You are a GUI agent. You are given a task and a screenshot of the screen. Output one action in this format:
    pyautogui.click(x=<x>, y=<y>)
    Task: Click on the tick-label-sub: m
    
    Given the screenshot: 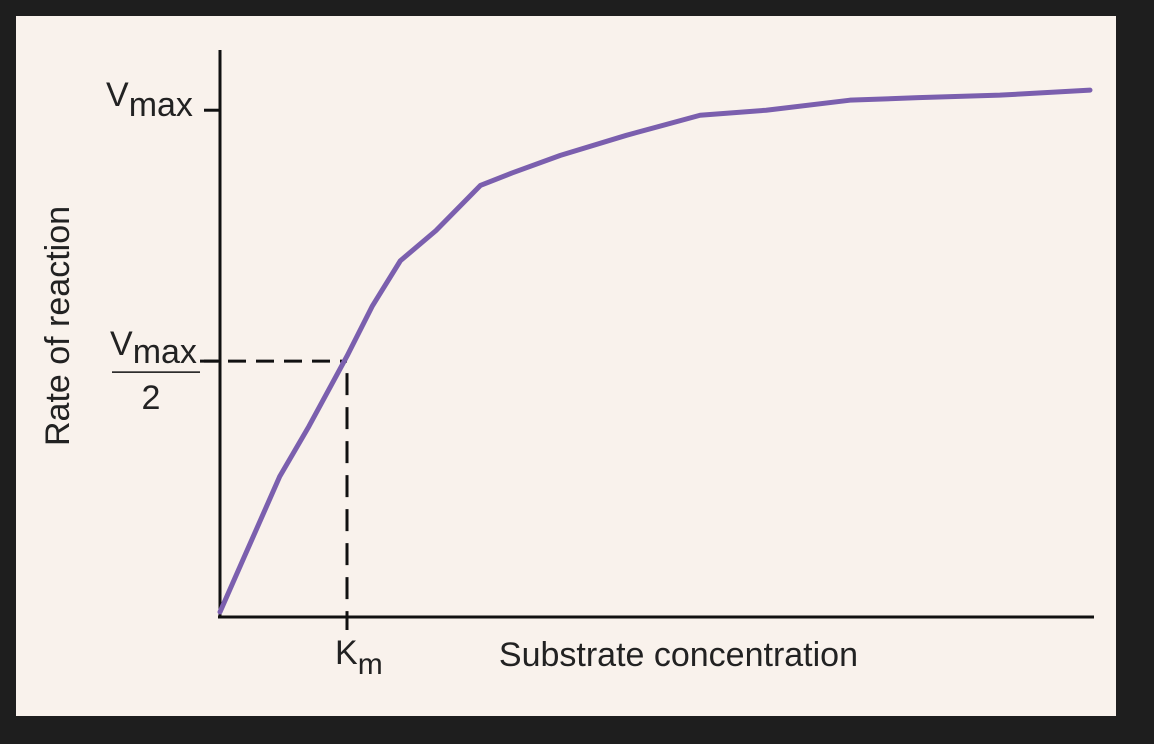 What is the action you would take?
    pyautogui.click(x=370, y=664)
    